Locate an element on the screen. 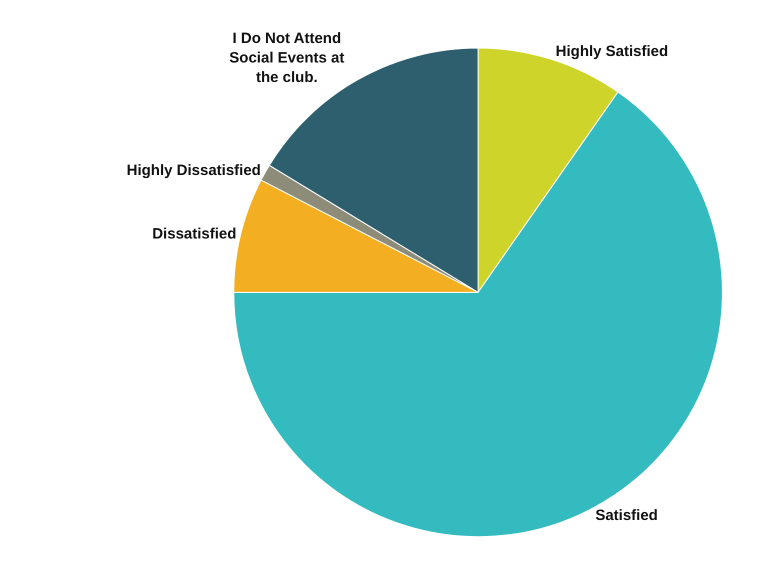 The width and height of the screenshot is (763, 563). slice-label: Highly Dissatisfied is located at coordinates (193, 171).